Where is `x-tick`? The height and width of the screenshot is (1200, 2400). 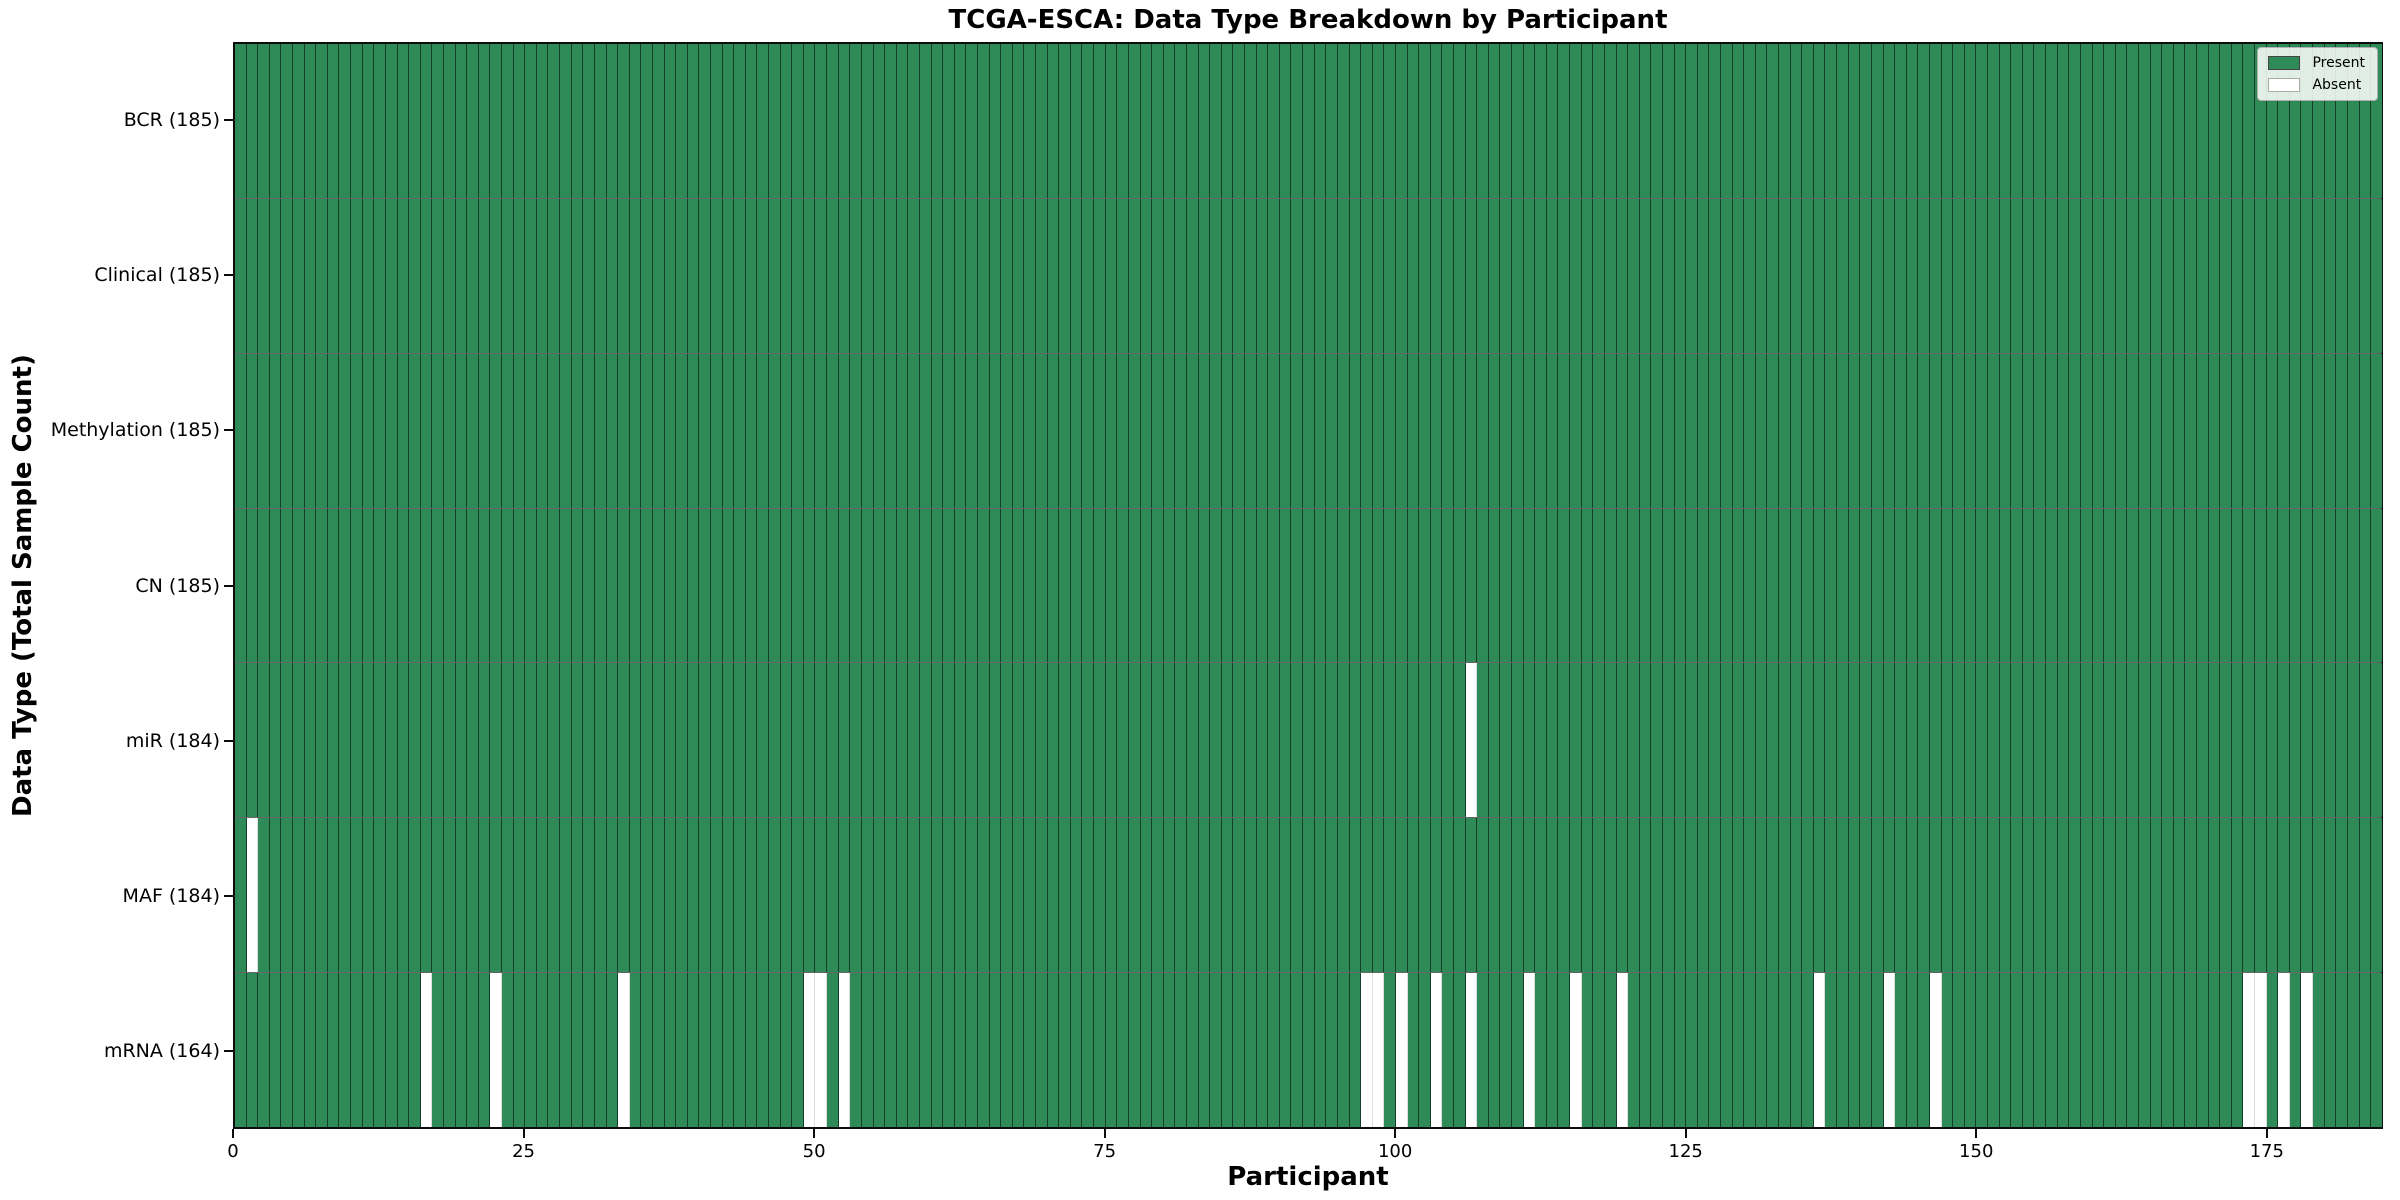 x-tick is located at coordinates (1395, 1133).